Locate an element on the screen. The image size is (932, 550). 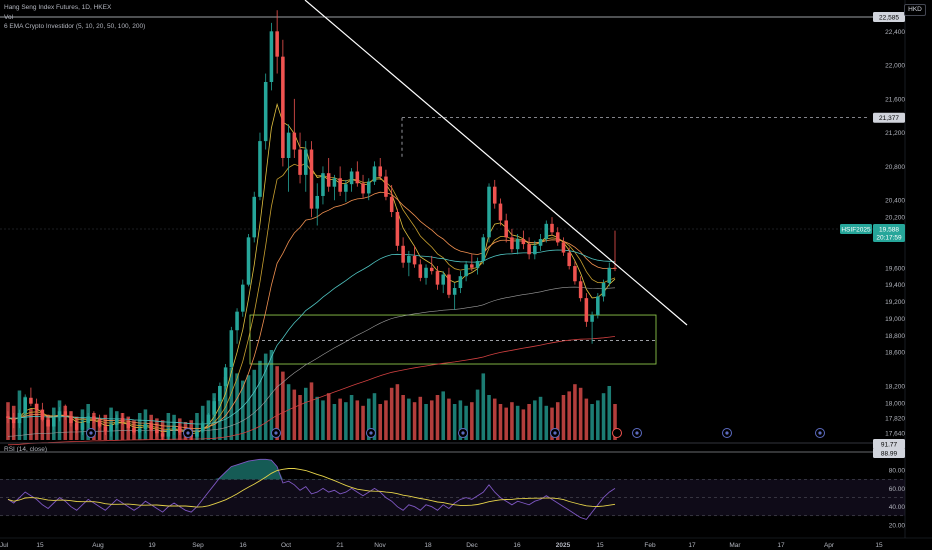
time-tick-label: Dec is located at coordinates (472, 545).